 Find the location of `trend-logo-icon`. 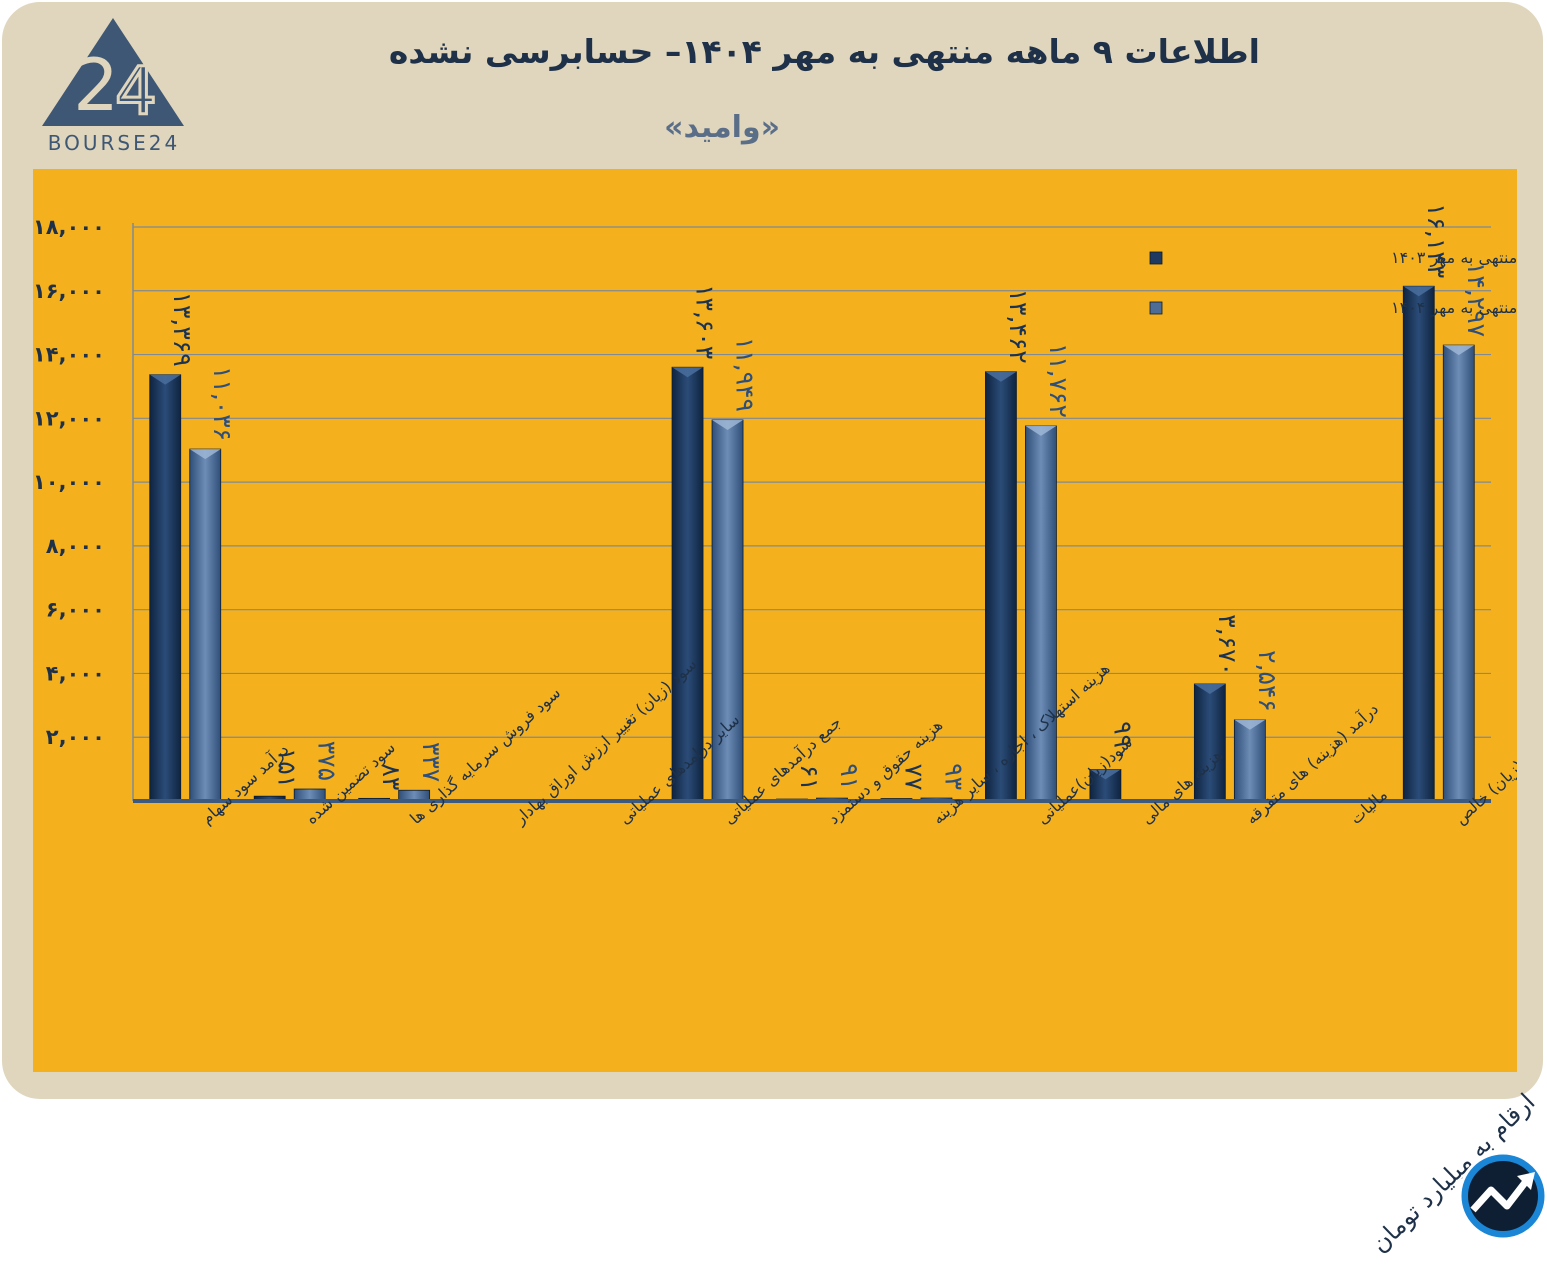

trend-logo-icon is located at coordinates (1502, 1196).